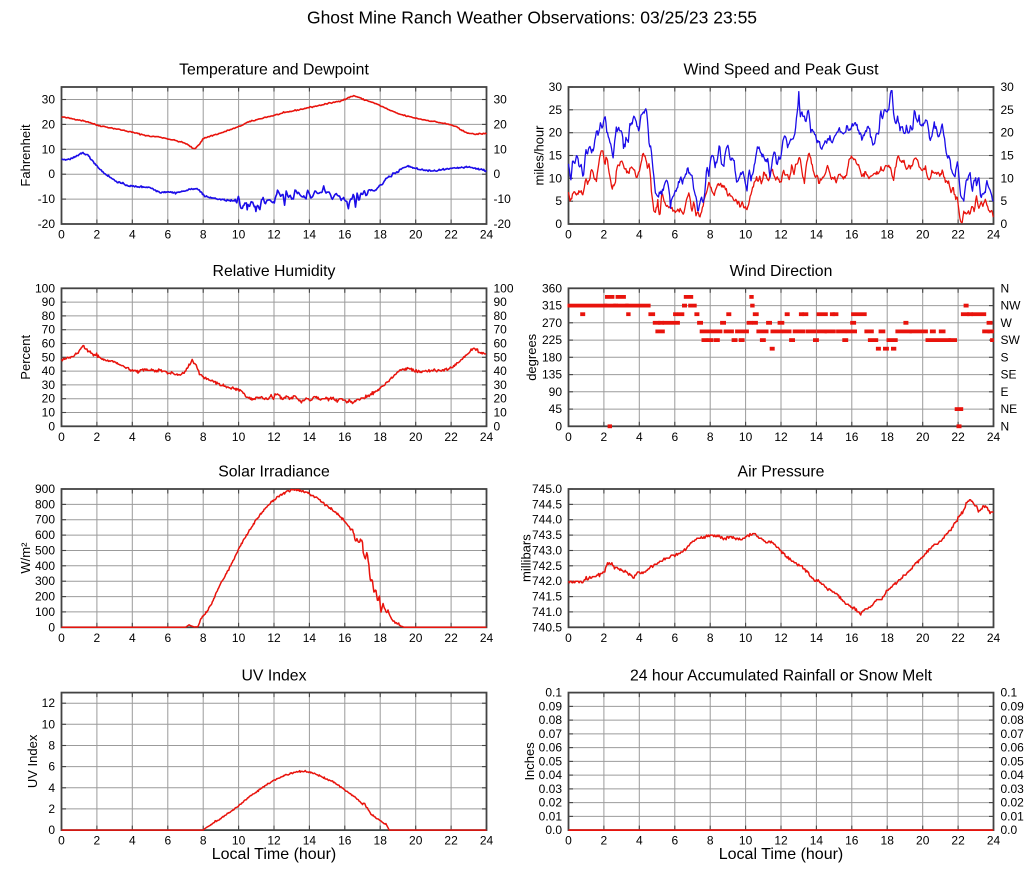 The image size is (1027, 883). What do you see at coordinates (551, 789) in the screenshot?
I see `svg-text: 0.03` at bounding box center [551, 789].